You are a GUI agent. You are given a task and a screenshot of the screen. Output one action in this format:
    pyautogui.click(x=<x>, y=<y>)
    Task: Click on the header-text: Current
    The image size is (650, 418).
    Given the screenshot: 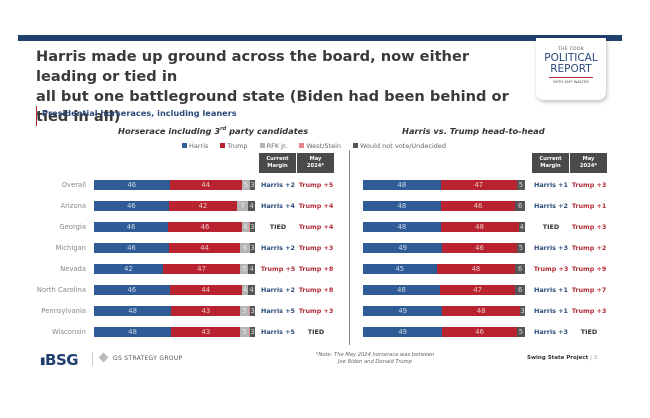 What is the action you would take?
    pyautogui.click(x=277, y=159)
    